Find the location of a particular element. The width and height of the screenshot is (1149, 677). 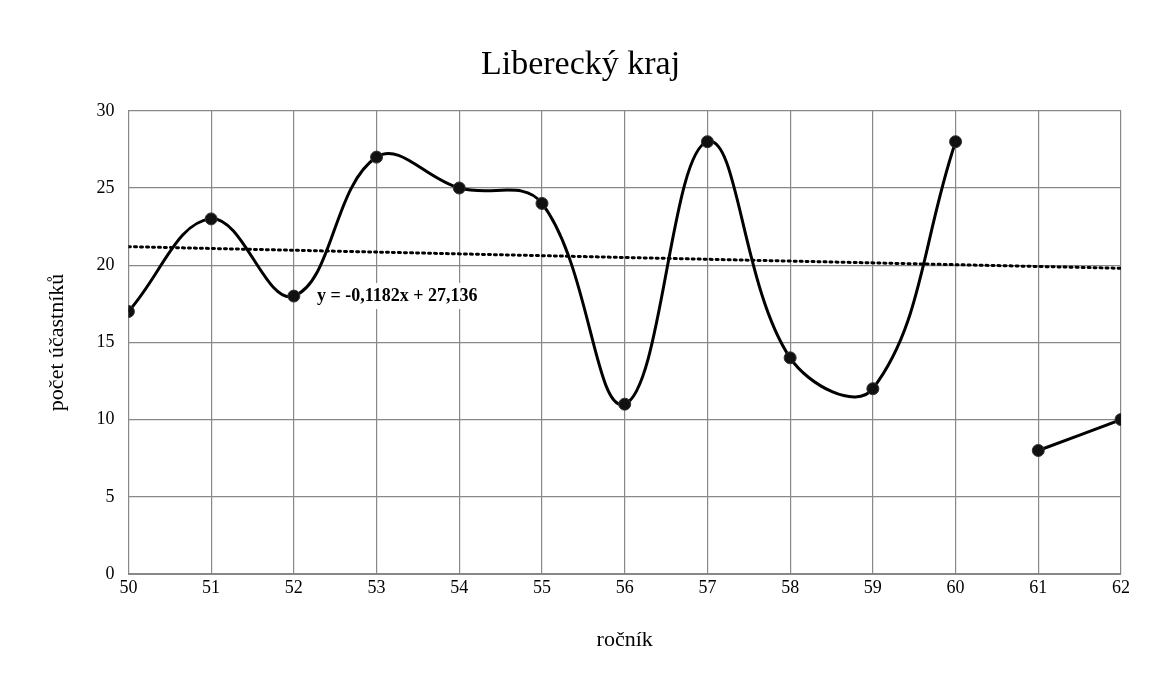

x-tick-label: 61 is located at coordinates (1038, 586).